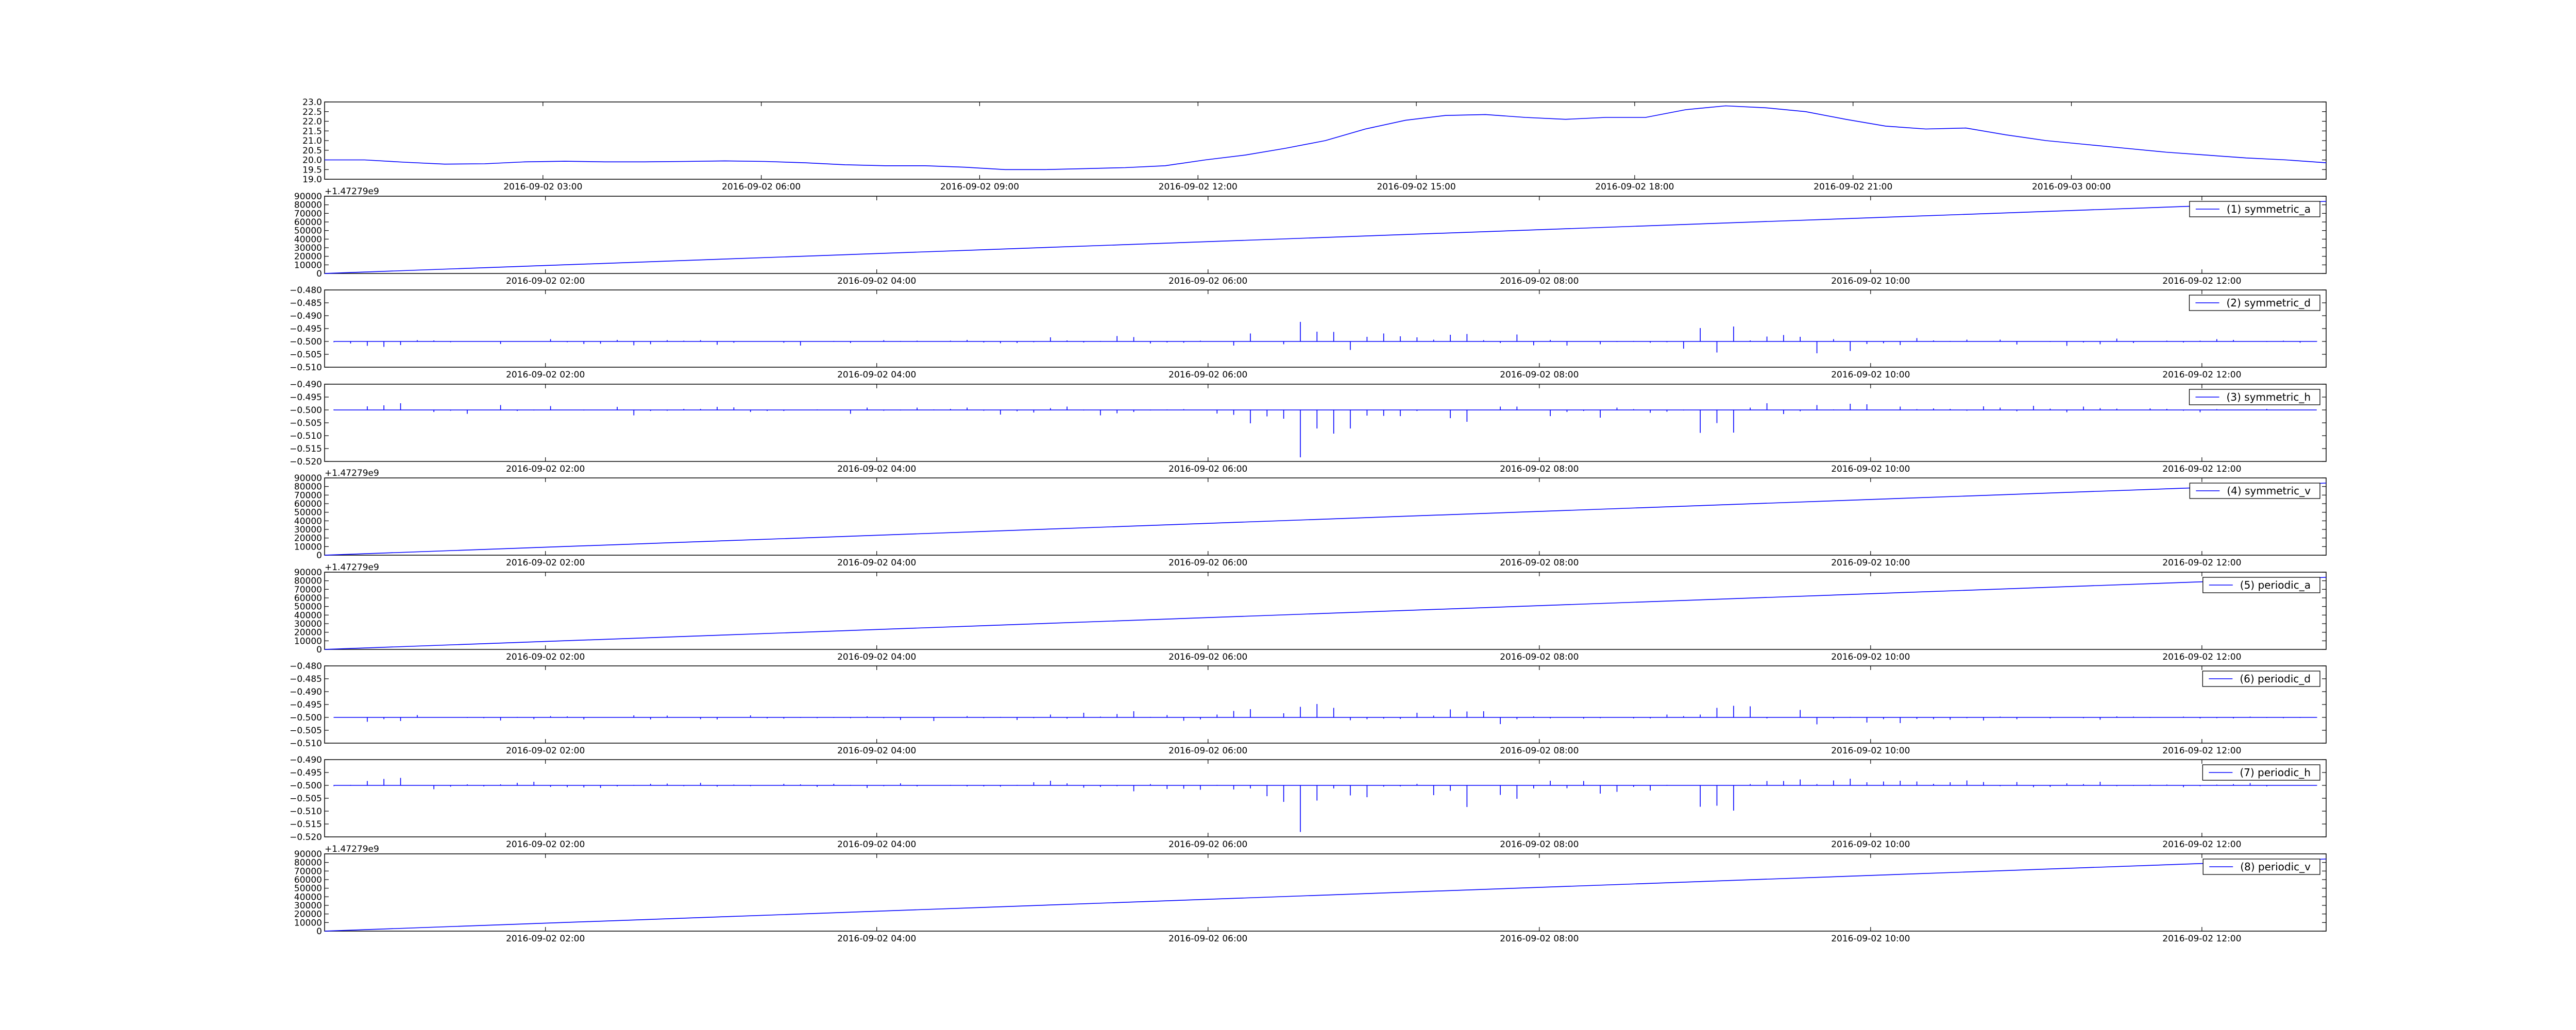 The image size is (2576, 1030). I want to click on x-tick-label: 2016-09-02 18:00, so click(1634, 187).